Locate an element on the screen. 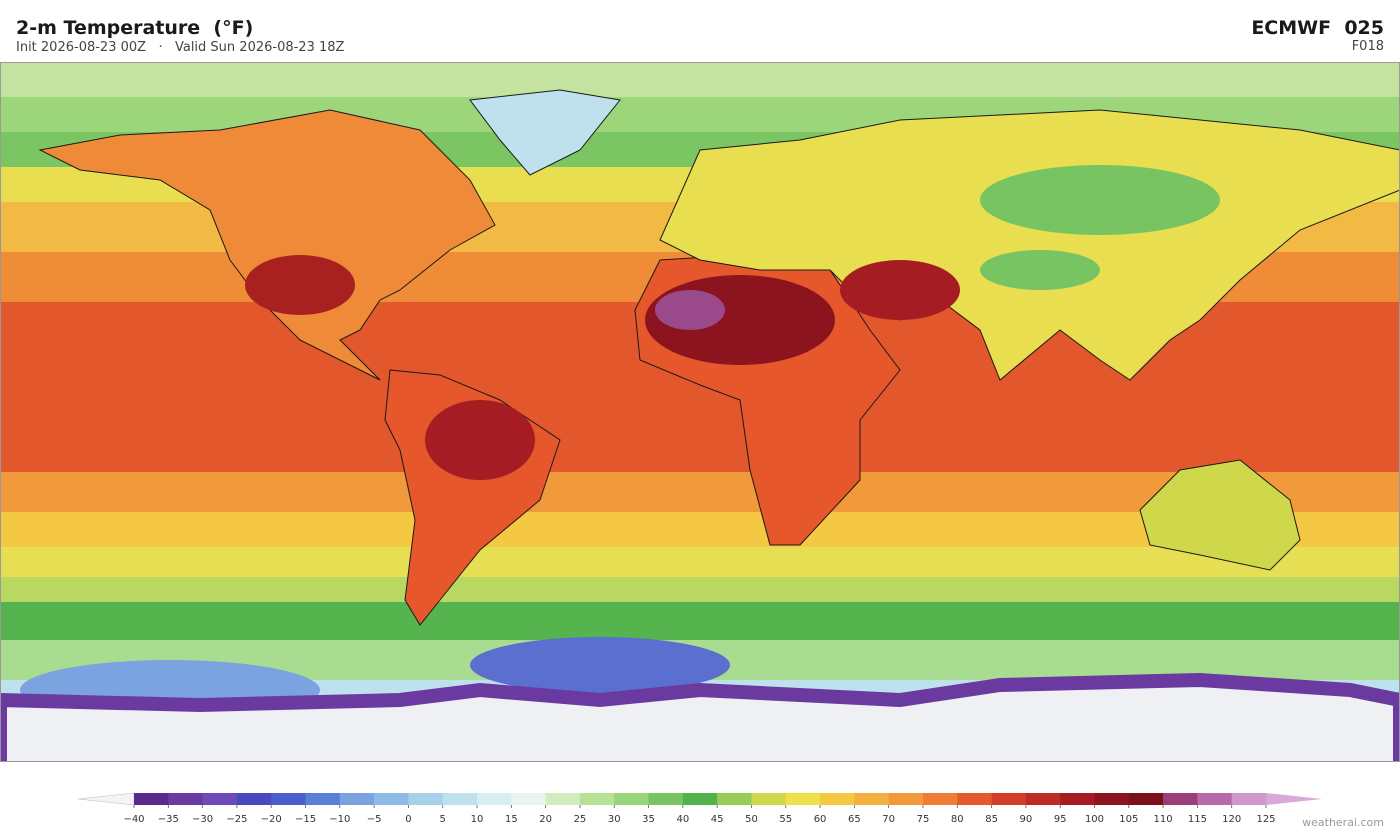  credit: weatherai.com is located at coordinates (1343, 822).